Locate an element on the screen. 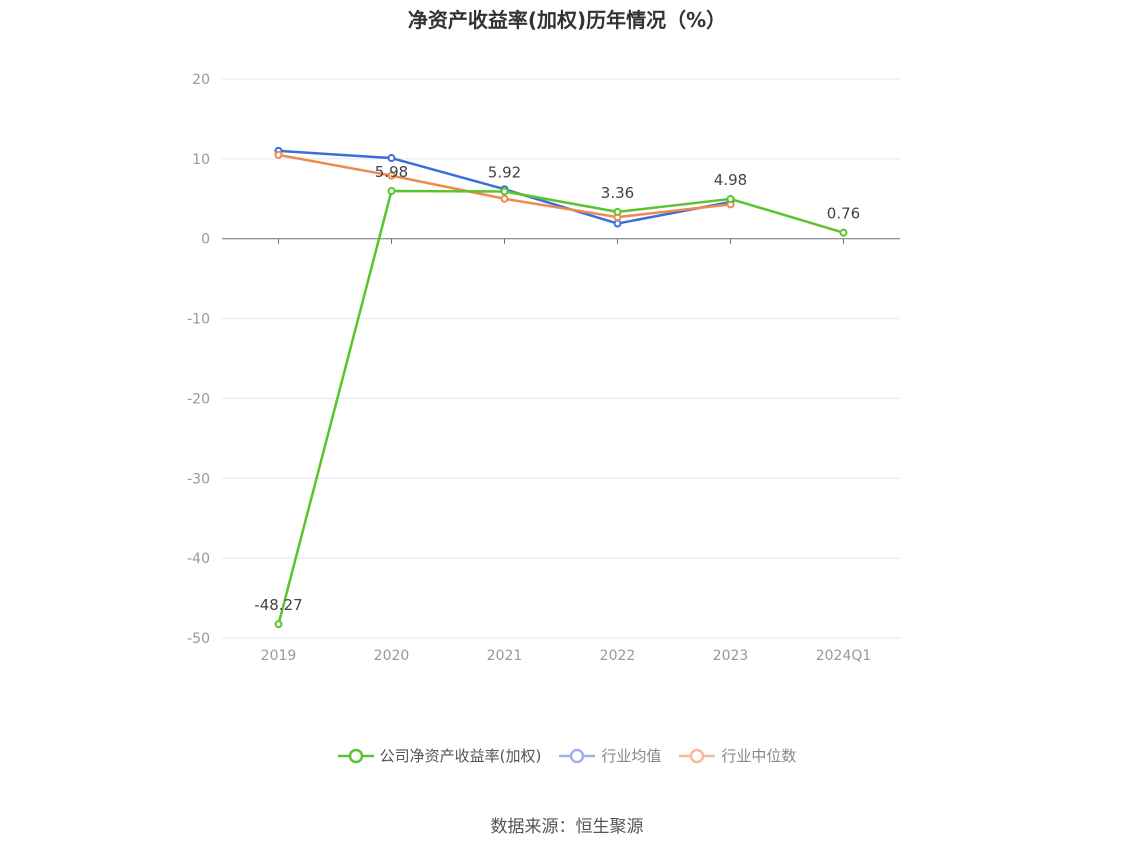 The image size is (1134, 849). legend-label-industry-median: 行业中位数 is located at coordinates (759, 756).